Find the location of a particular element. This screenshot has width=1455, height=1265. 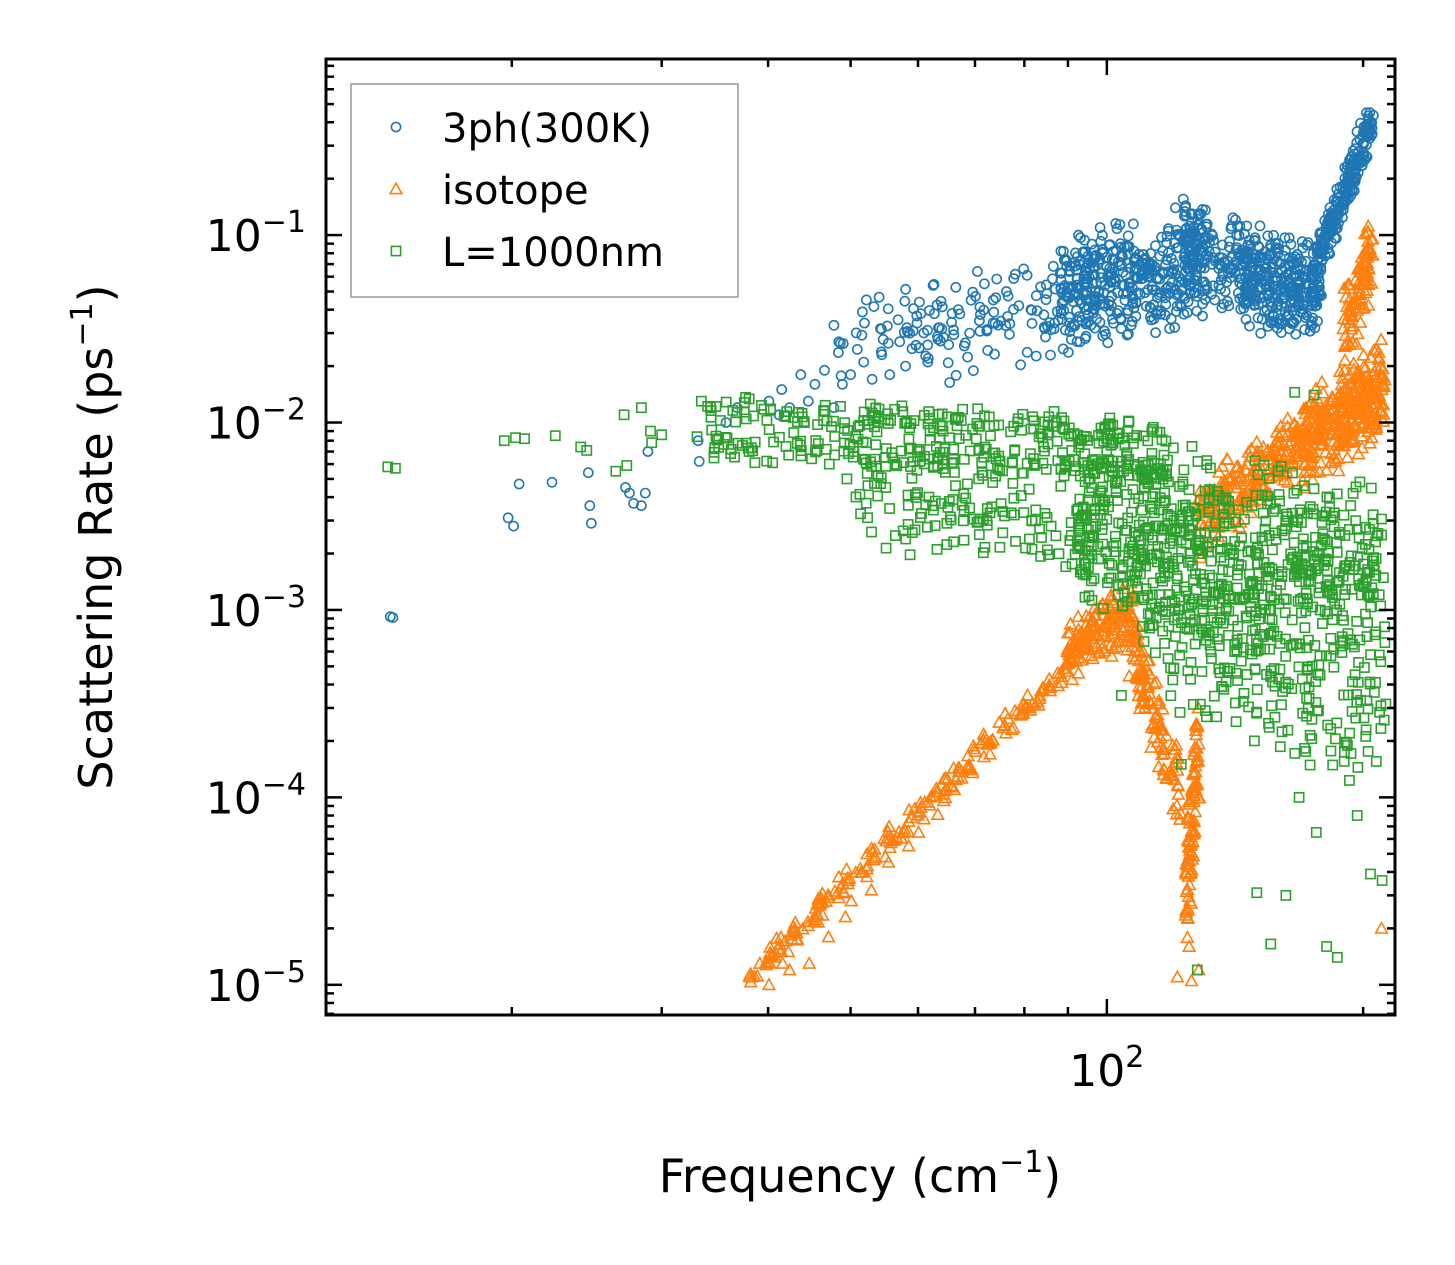

y-tick-label: 10⁻⁵ is located at coordinates (256, 983).